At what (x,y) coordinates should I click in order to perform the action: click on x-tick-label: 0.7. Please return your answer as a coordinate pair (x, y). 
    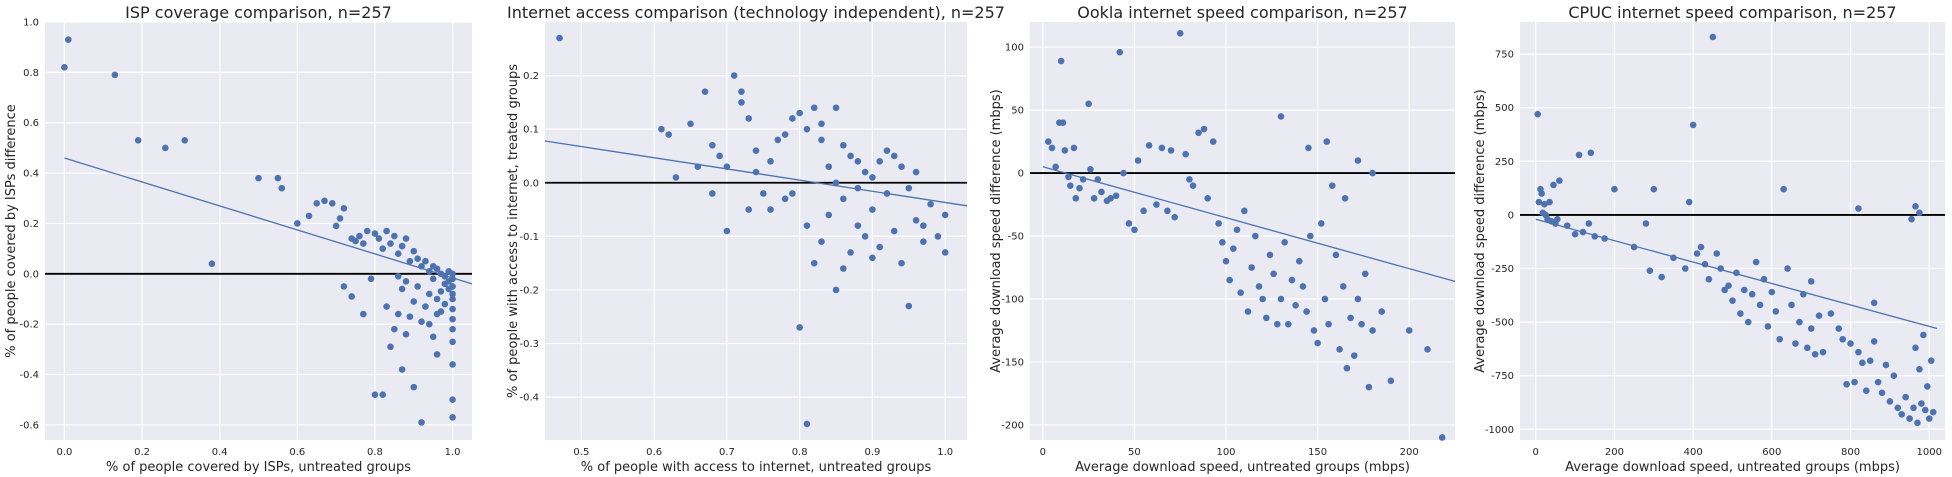
    Looking at the image, I should click on (727, 452).